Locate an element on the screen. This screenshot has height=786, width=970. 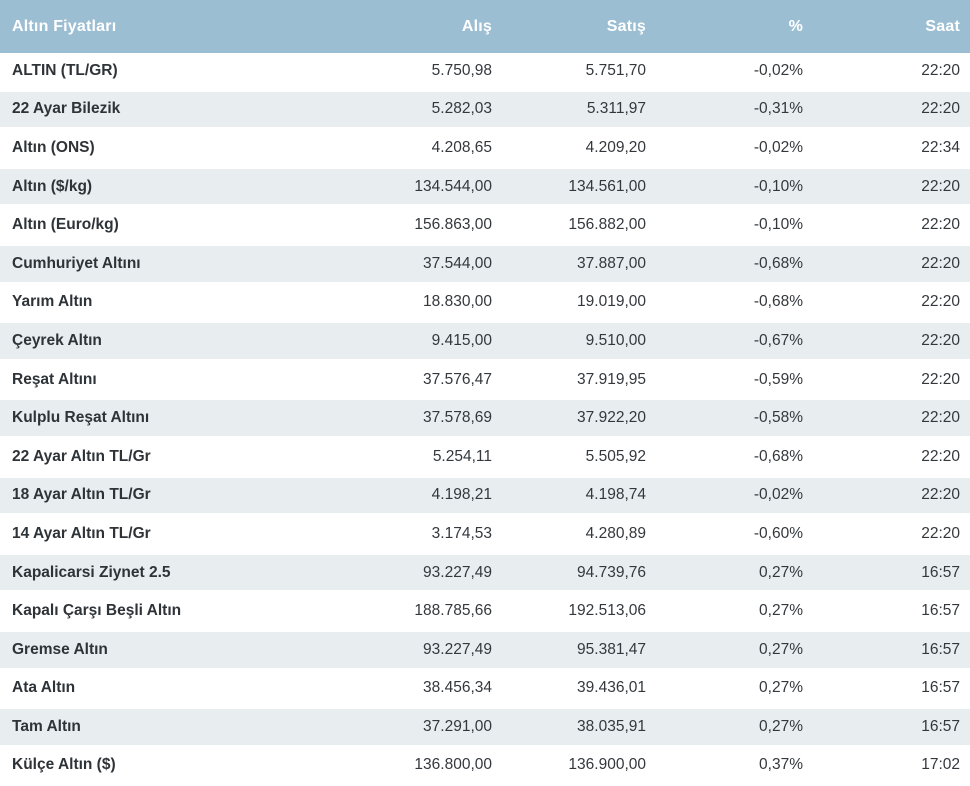
sell-price: 4.198,74 is located at coordinates (579, 496).